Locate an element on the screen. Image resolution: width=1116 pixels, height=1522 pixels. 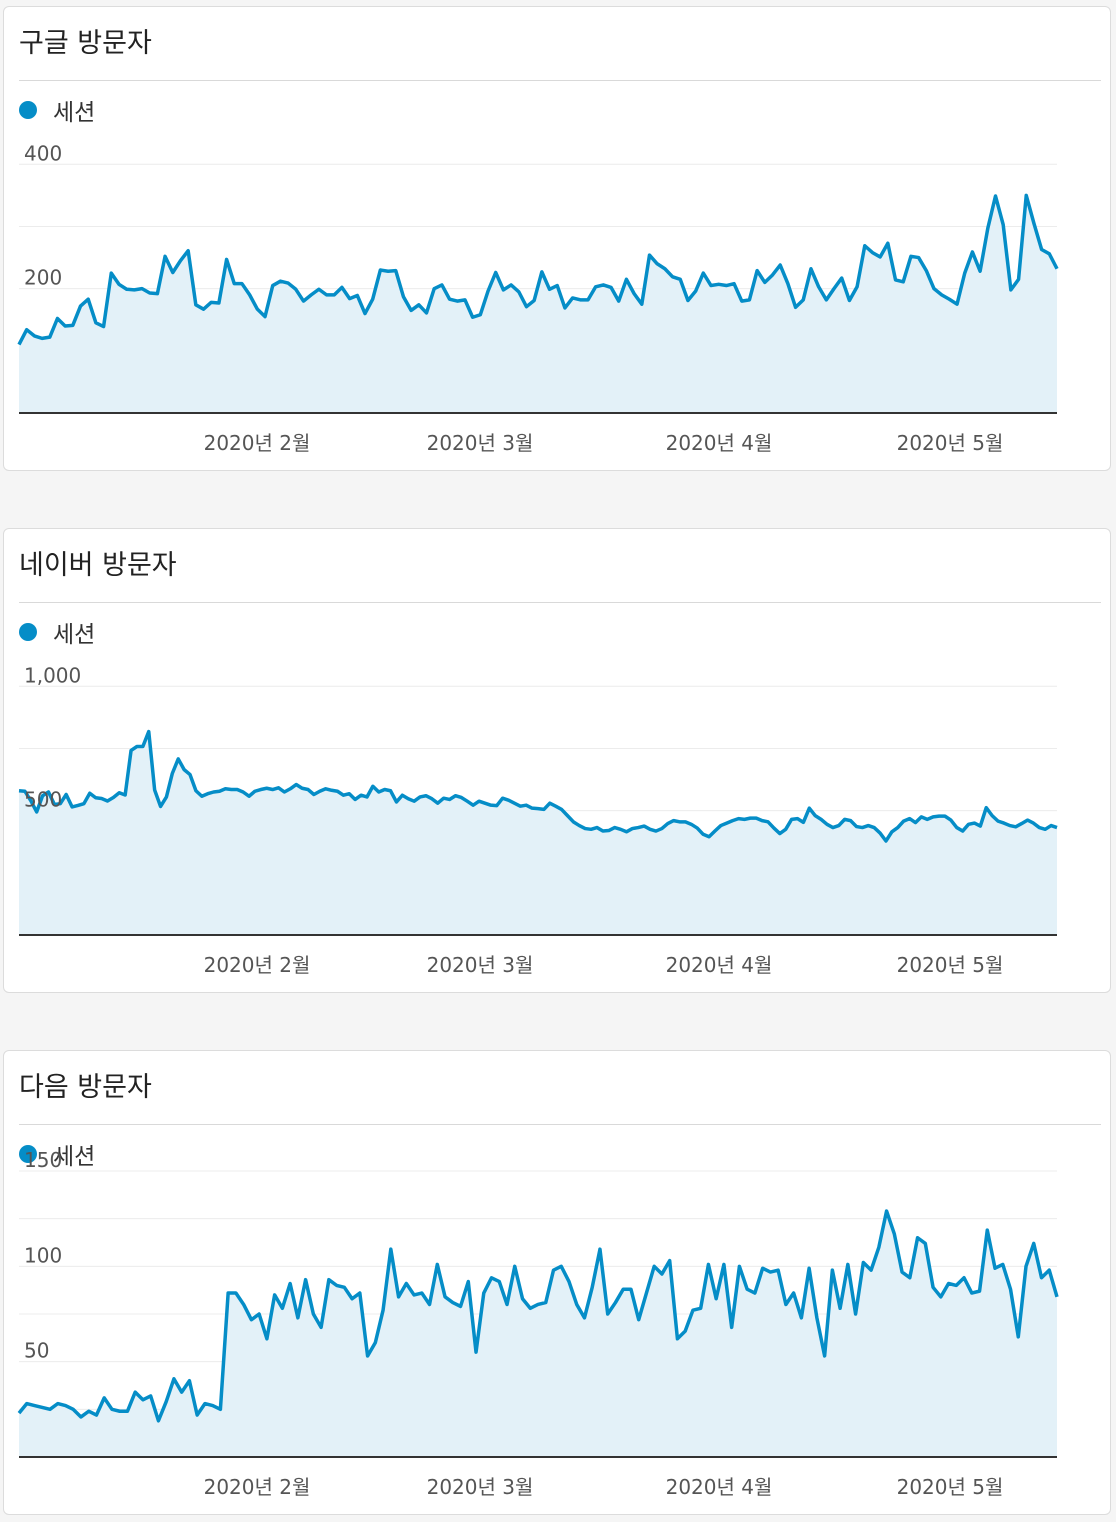
chart-title: 네이버 방문자 is located at coordinates (98, 565).